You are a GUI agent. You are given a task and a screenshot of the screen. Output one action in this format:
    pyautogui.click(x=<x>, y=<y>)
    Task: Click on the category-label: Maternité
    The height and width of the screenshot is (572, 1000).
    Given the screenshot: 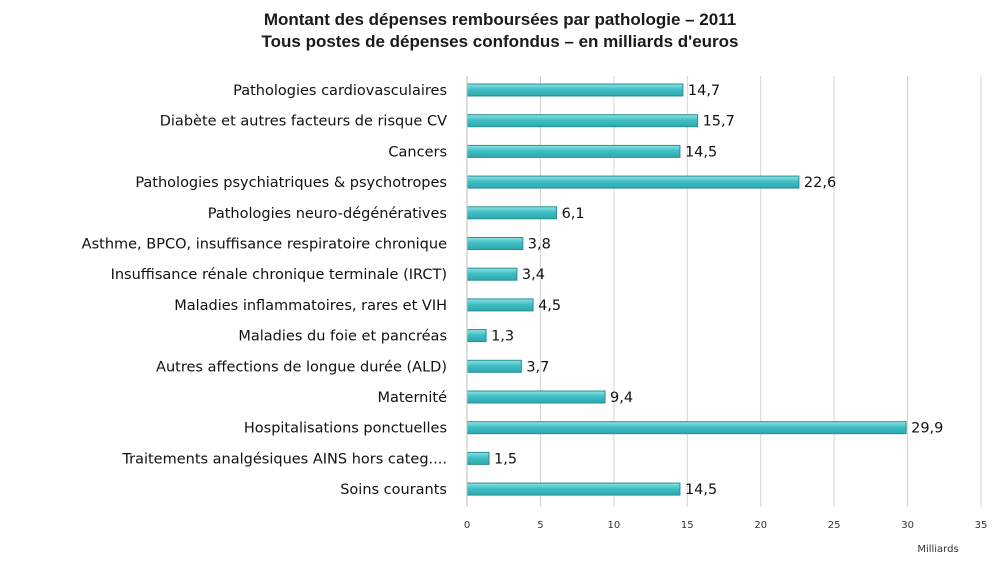 What is the action you would take?
    pyautogui.click(x=412, y=398)
    